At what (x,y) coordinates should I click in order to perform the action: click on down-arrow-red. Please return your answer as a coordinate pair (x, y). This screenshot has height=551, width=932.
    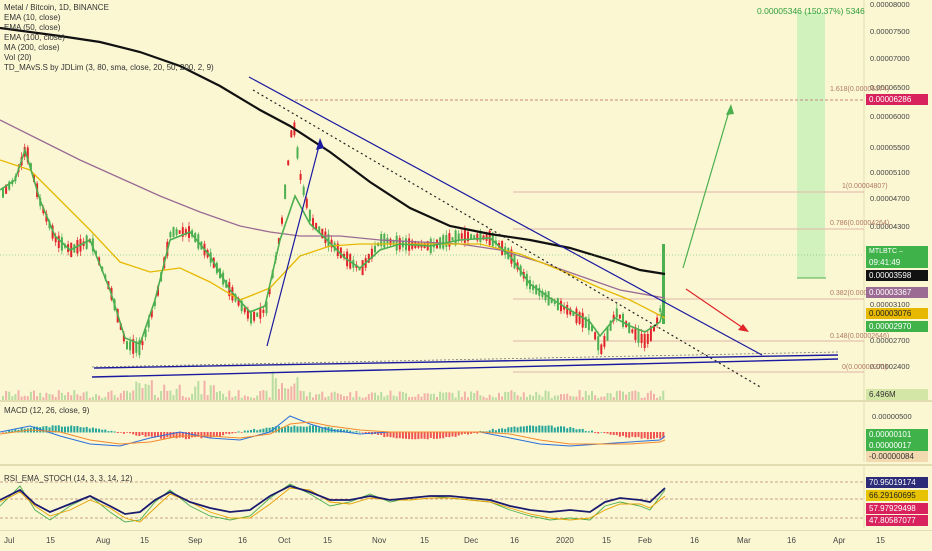
    Looking at the image, I should click on (717, 310).